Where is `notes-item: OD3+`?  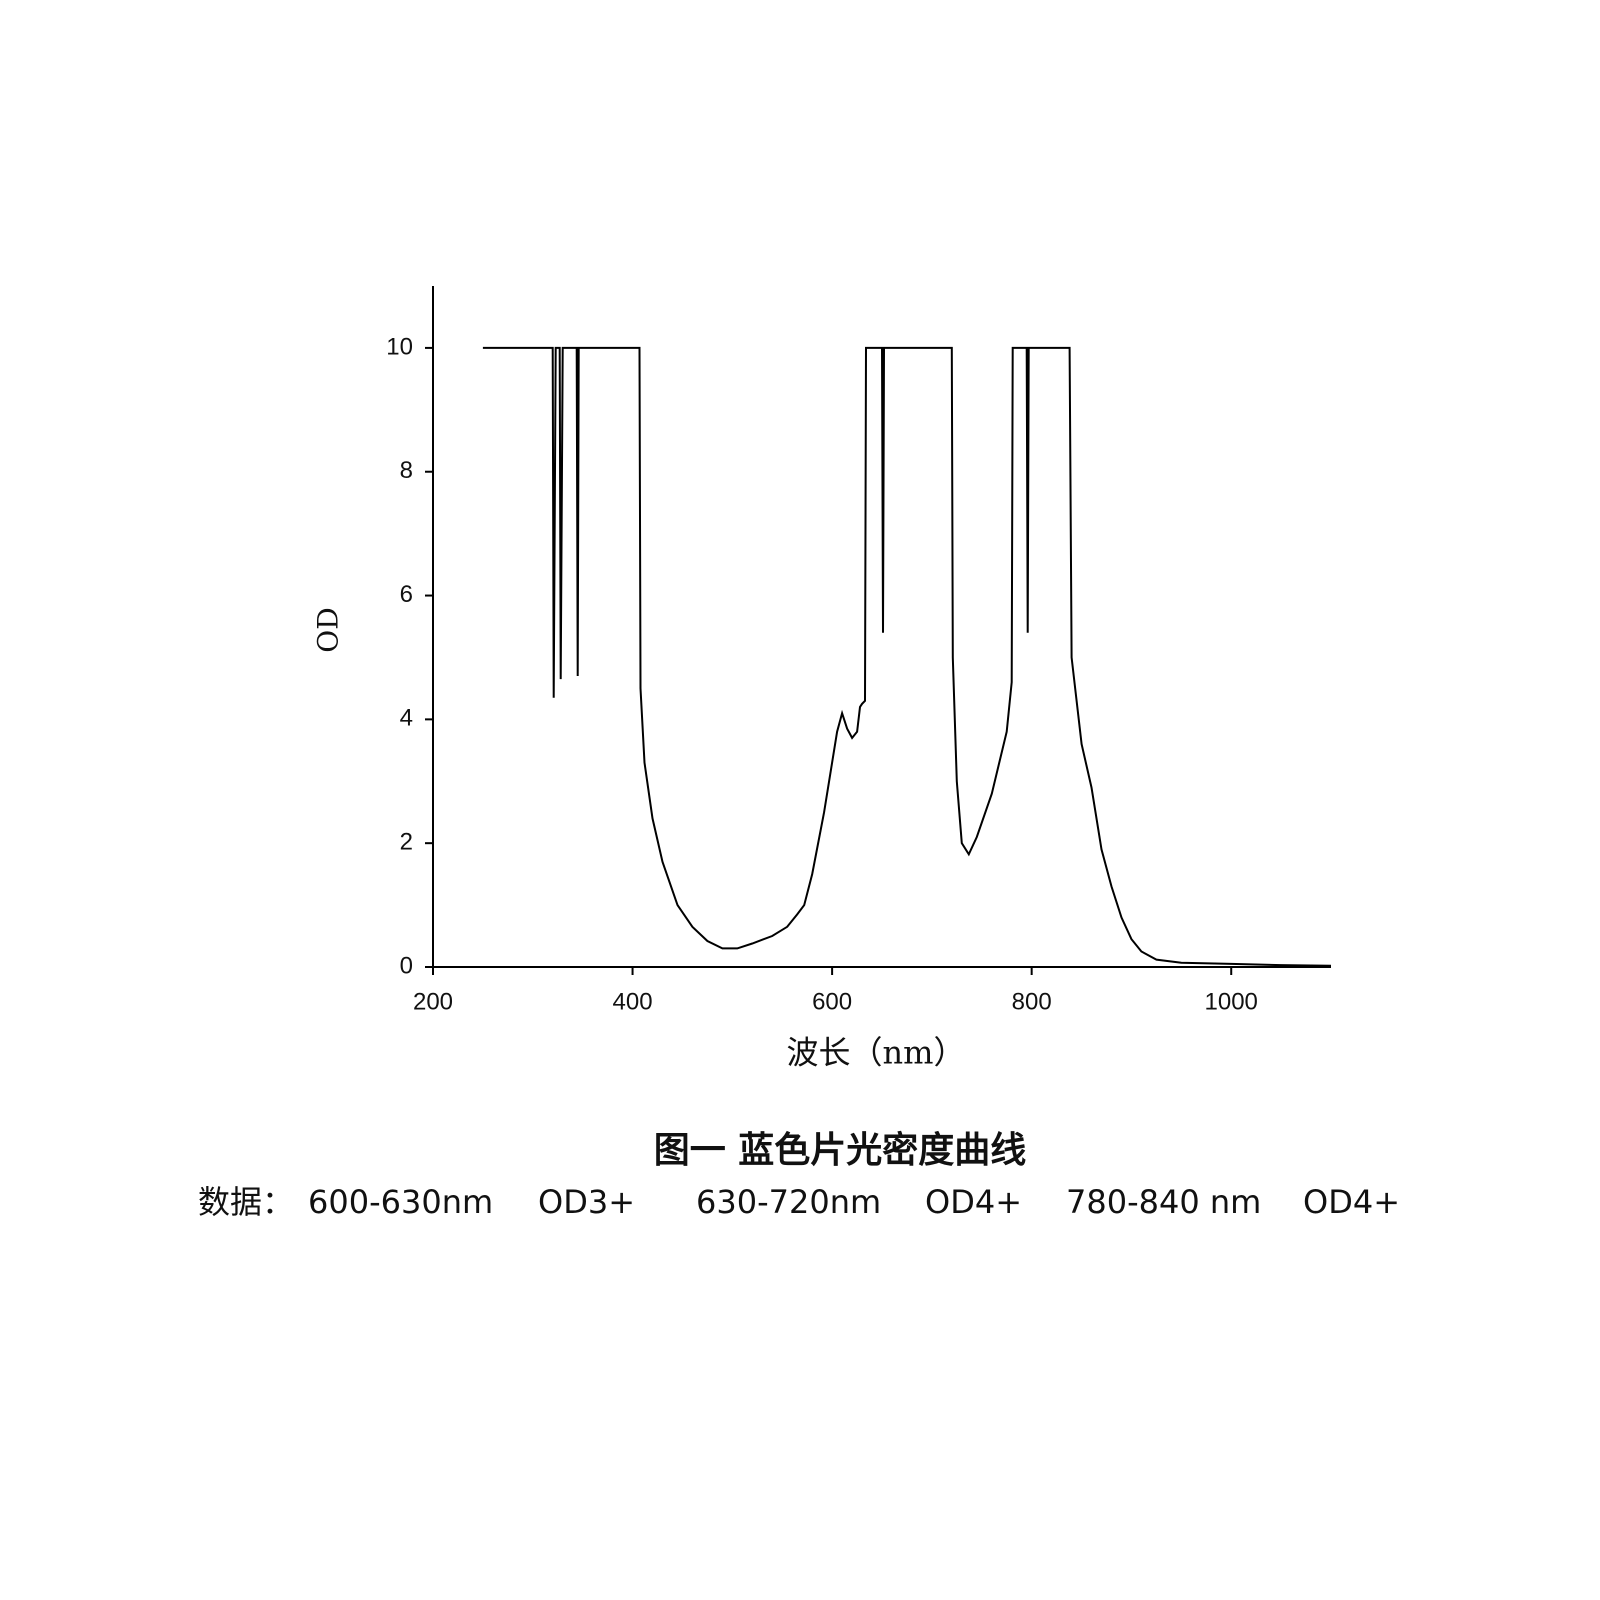
notes-item: OD3+ is located at coordinates (586, 1202).